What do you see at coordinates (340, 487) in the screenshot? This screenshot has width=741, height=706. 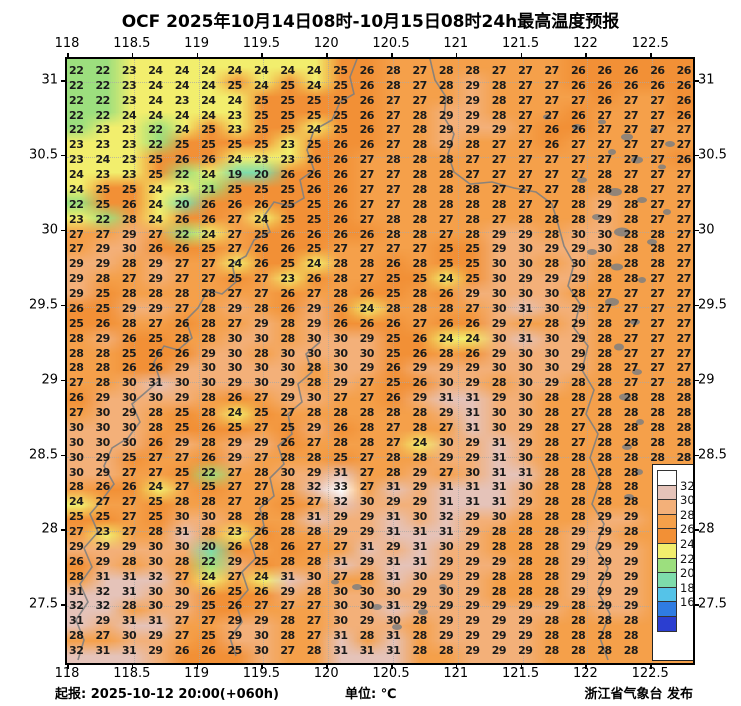 I see `grid-cell: 33` at bounding box center [340, 487].